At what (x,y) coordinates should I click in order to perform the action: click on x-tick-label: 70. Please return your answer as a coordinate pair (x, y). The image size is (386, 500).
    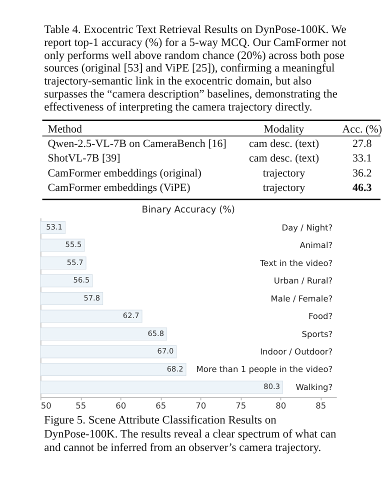
    Looking at the image, I should click on (201, 405).